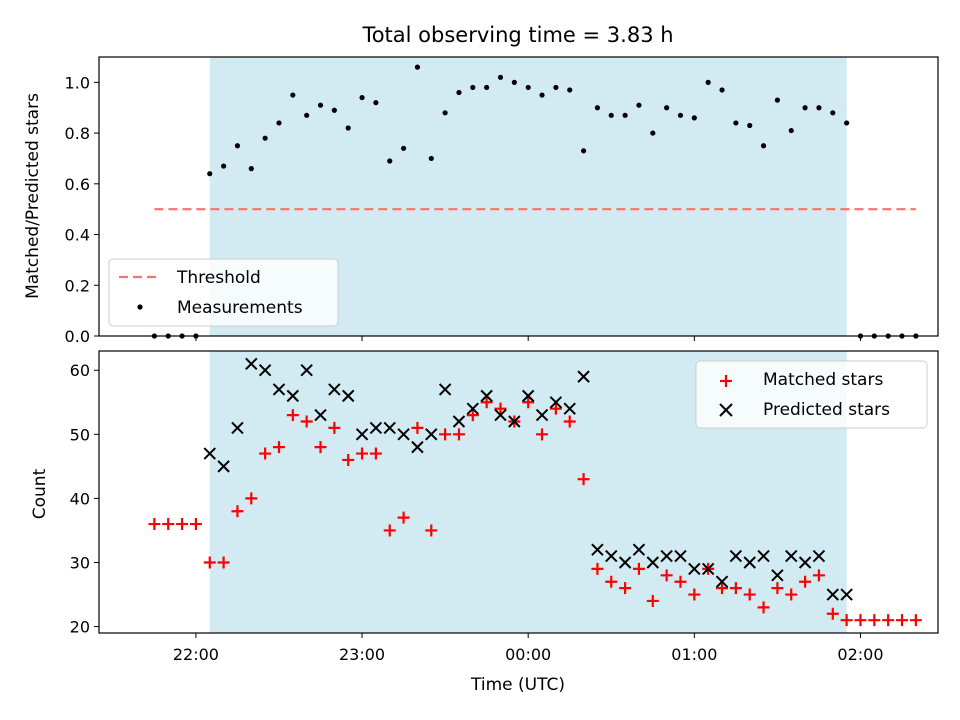  Describe the element at coordinates (77, 133) in the screenshot. I see `top-y-tick-label: 0.8` at that location.